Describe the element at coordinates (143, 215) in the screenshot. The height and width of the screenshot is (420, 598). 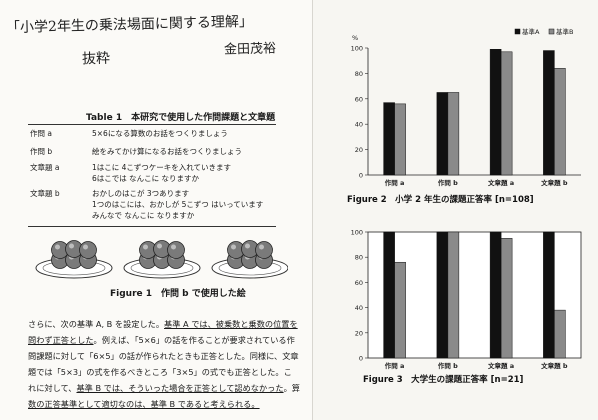
I see `table-row-text: みんなで なんこに なりますか` at that location.